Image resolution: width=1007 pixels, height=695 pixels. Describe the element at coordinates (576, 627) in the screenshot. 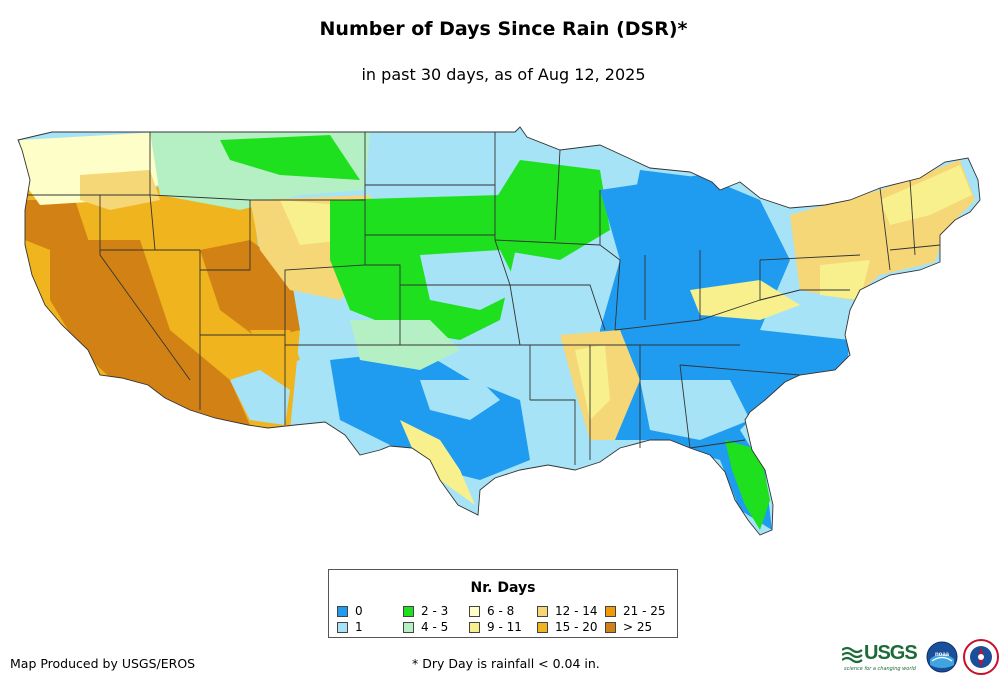

I see `legend-label: 15 - 20` at that location.